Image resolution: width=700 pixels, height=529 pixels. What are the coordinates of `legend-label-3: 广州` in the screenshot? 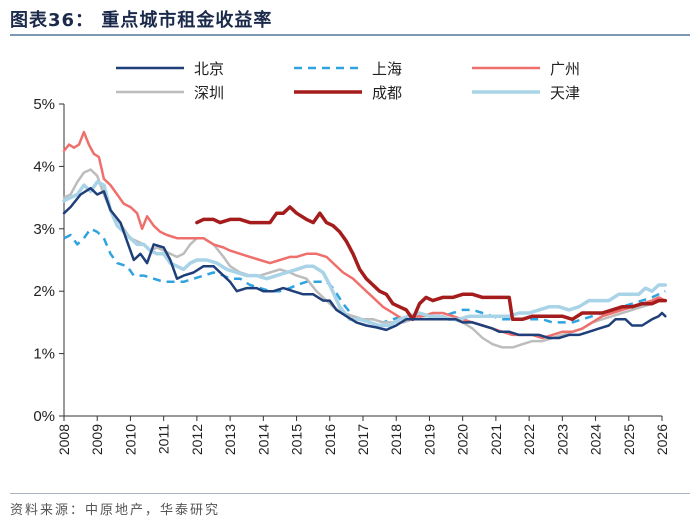 It's located at (565, 69).